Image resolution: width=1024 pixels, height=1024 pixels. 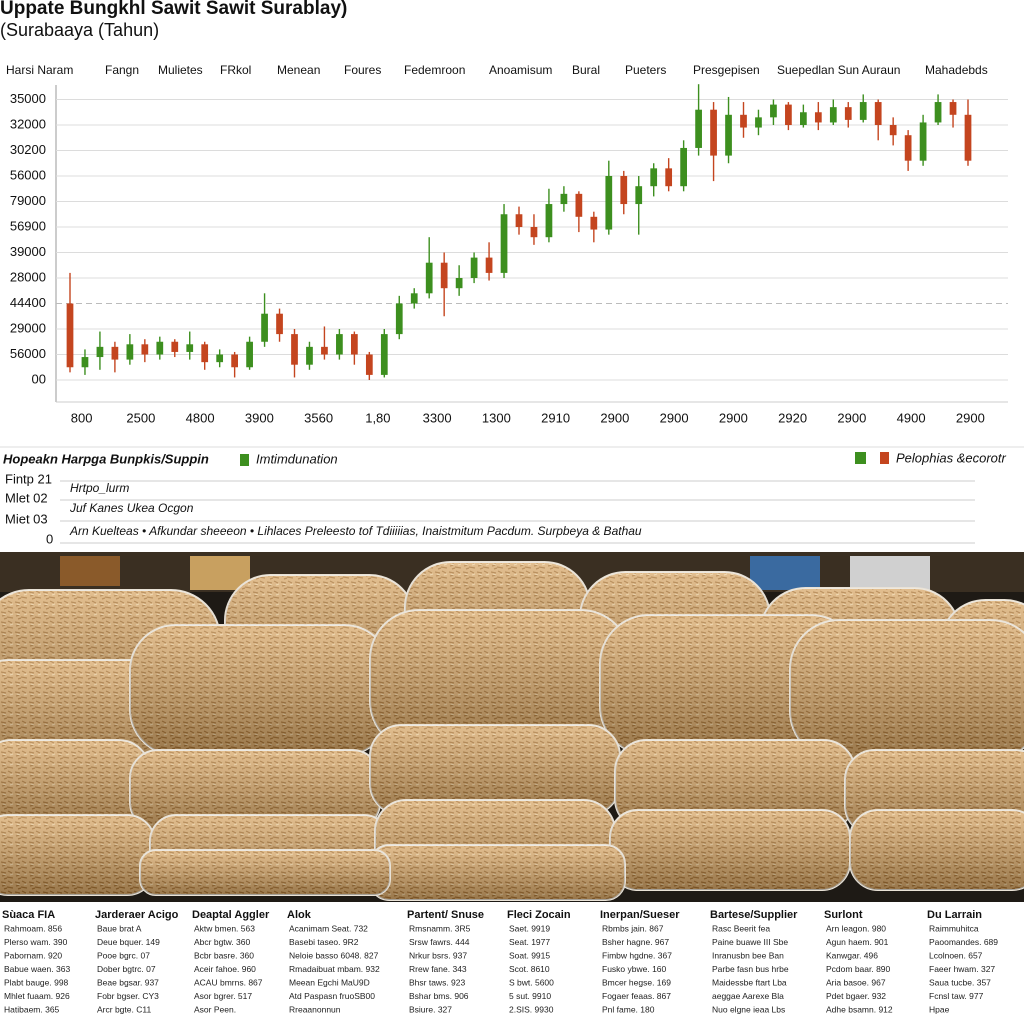 What do you see at coordinates (140, 417) in the screenshot?
I see `x-tick-label: 2500` at bounding box center [140, 417].